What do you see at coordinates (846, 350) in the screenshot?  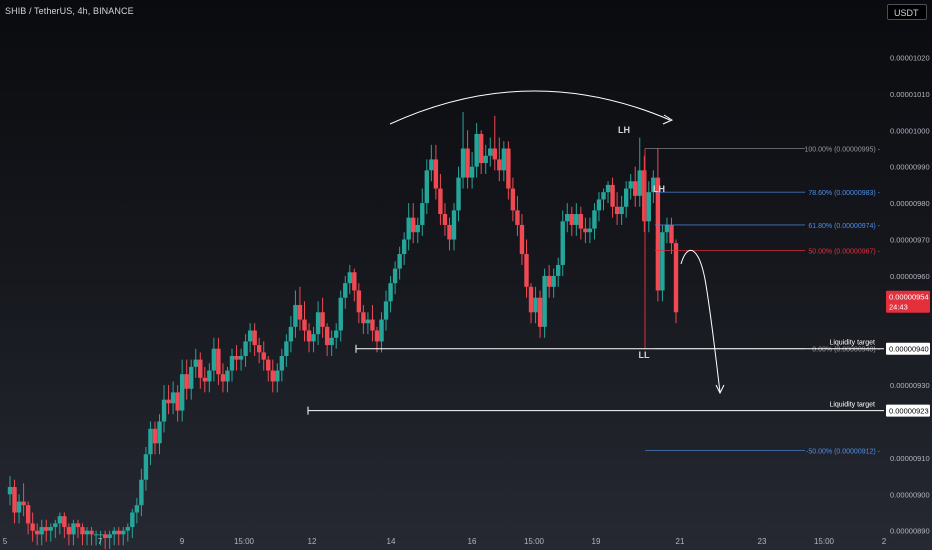 I see `fib-label: 0.00% (0.00000940) -` at bounding box center [846, 350].